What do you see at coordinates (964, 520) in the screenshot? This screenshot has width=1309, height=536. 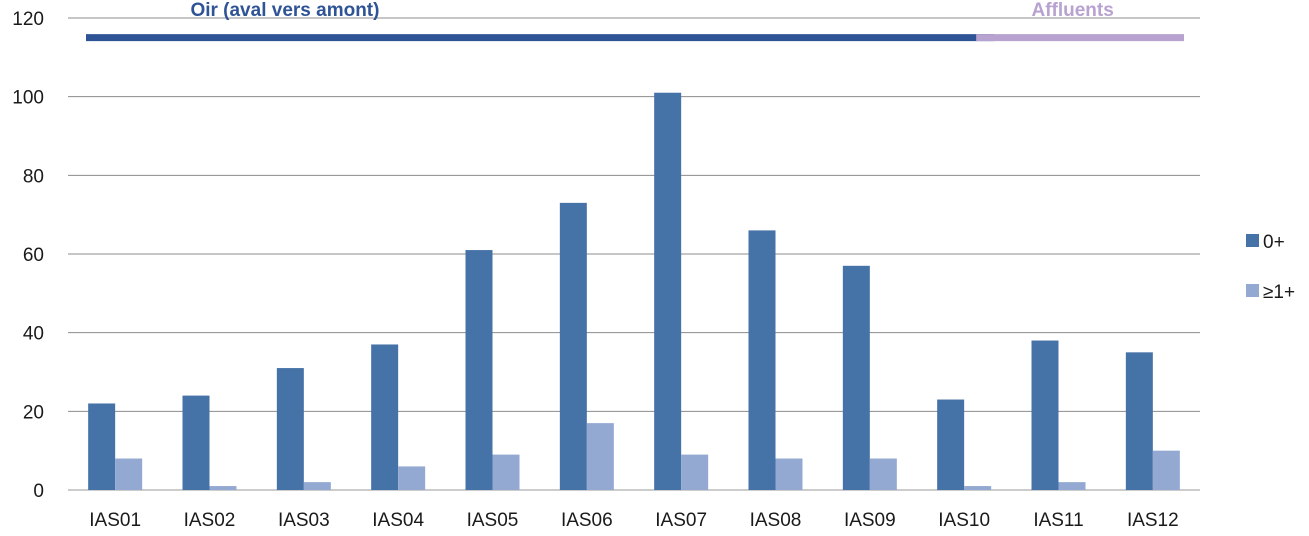 I see `x-tick-label: IAS10` at bounding box center [964, 520].